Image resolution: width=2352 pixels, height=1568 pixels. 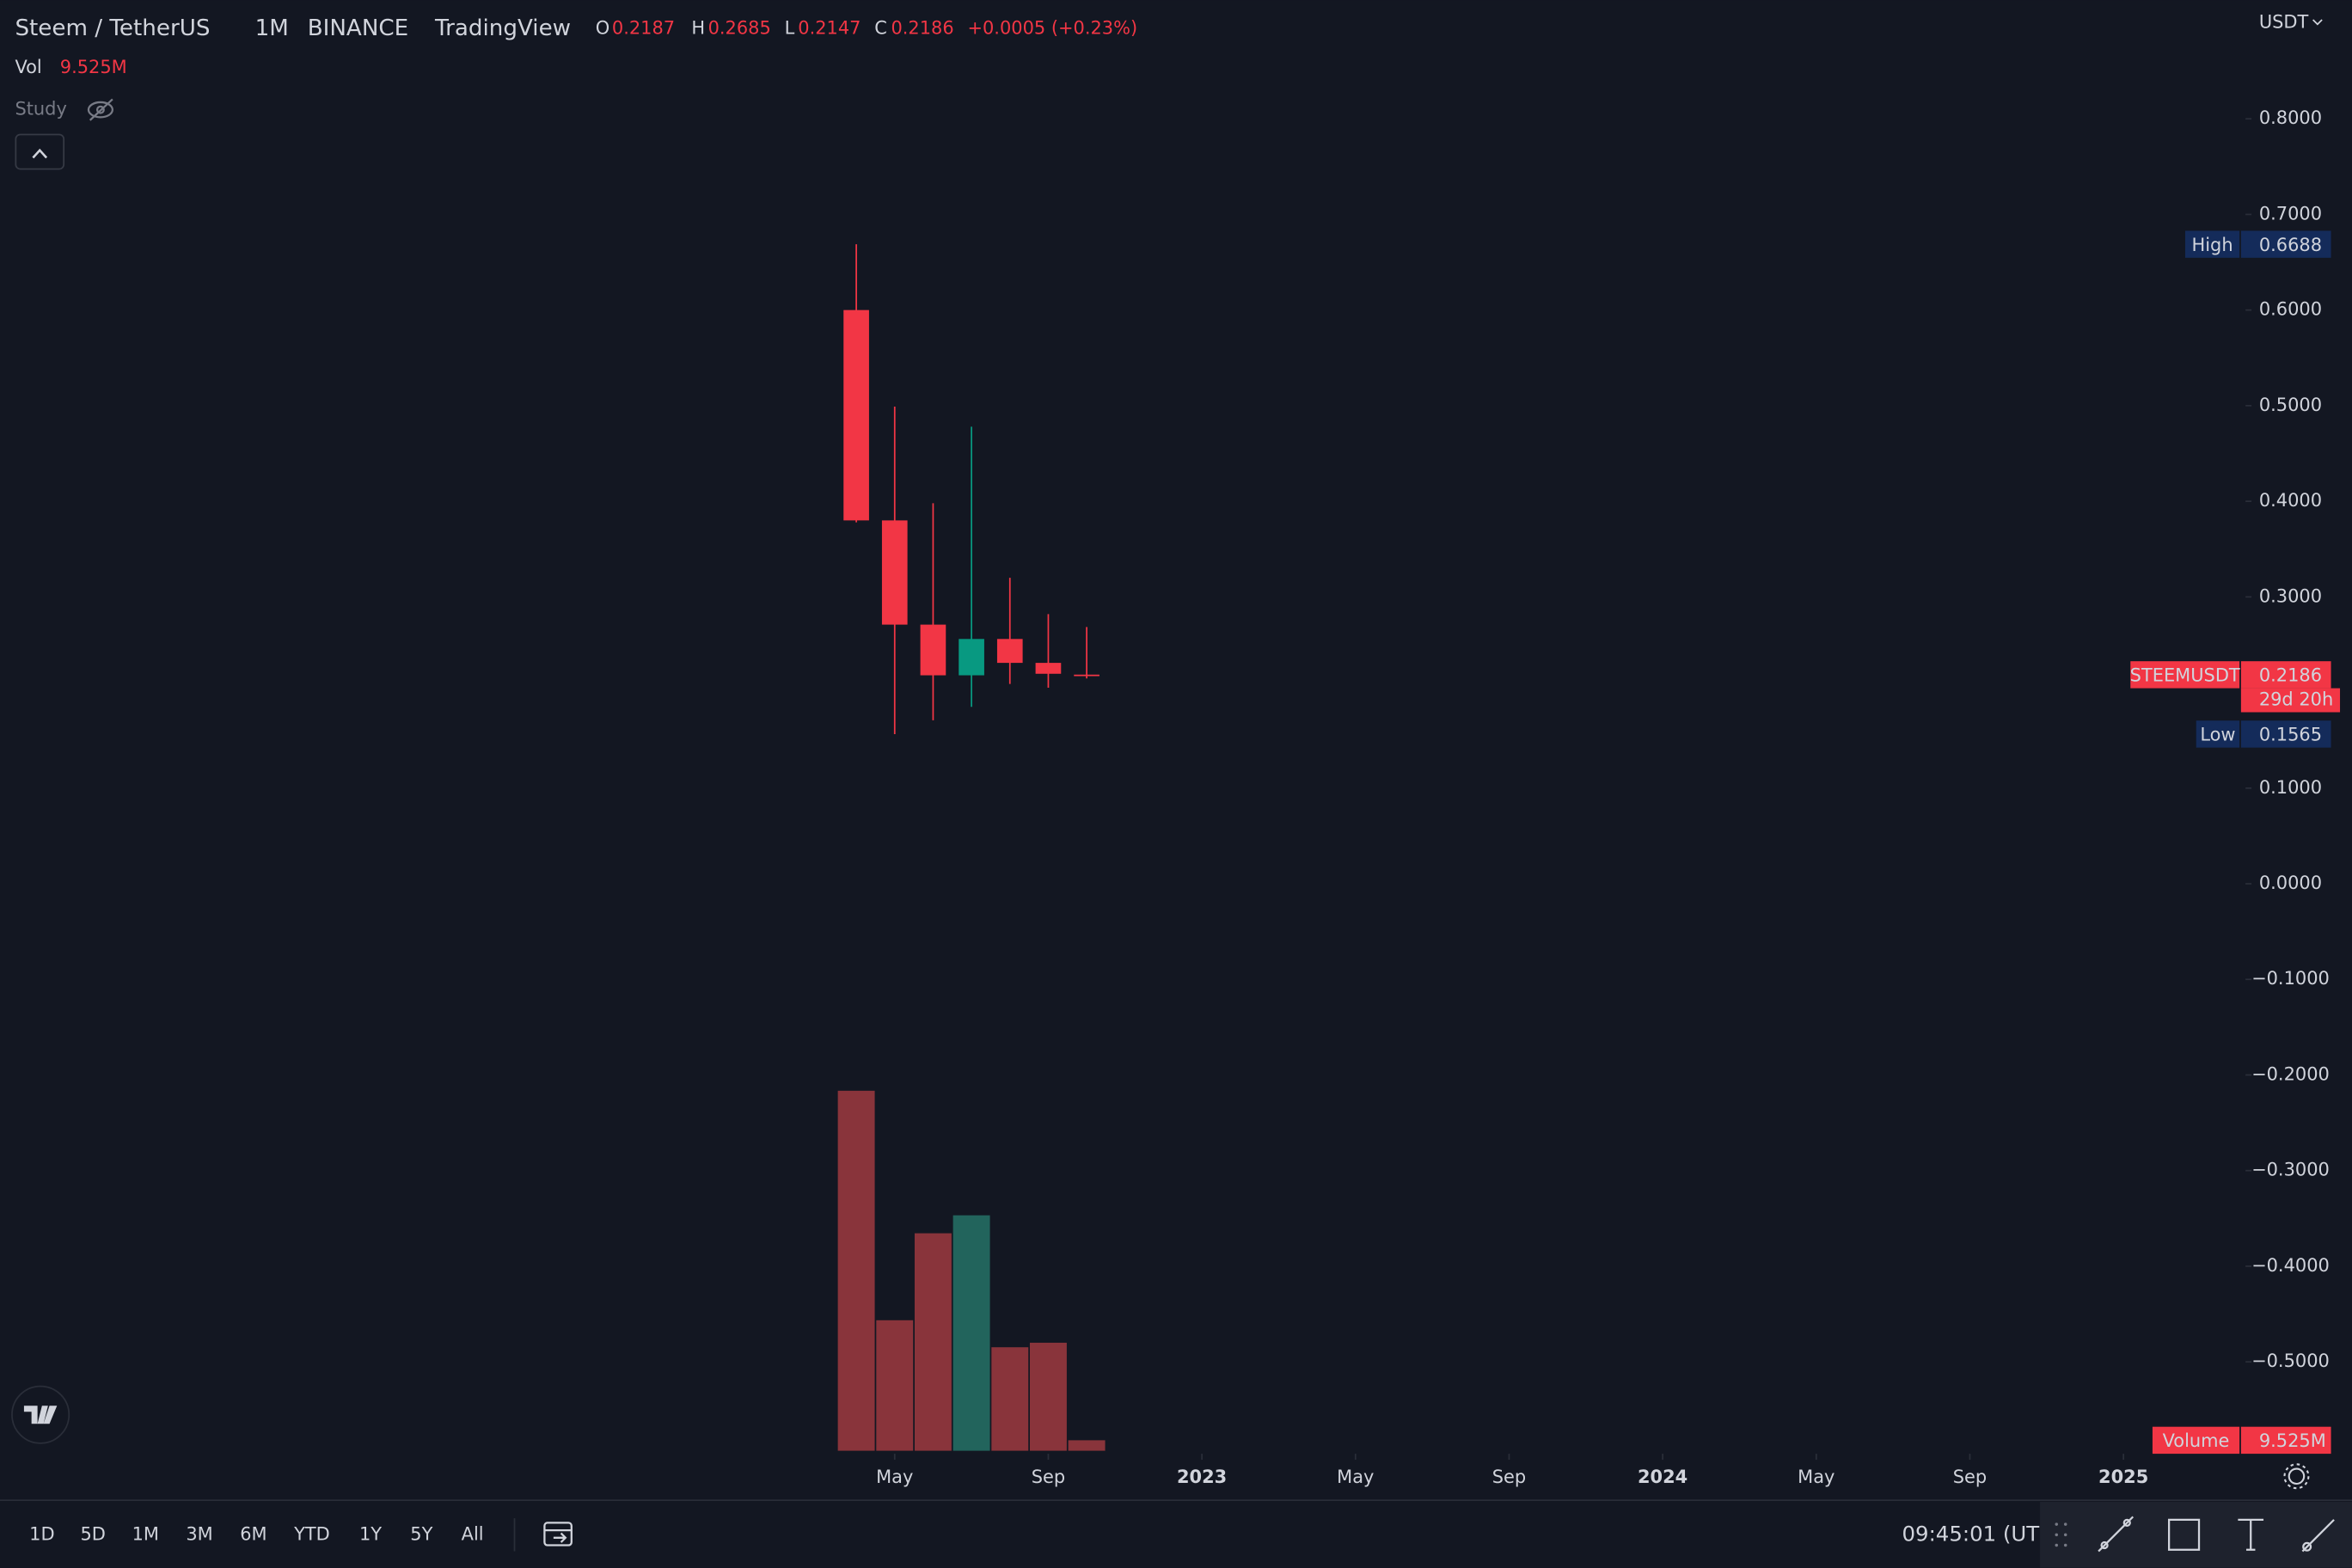 I want to click on range-button: All, so click(x=473, y=1533).